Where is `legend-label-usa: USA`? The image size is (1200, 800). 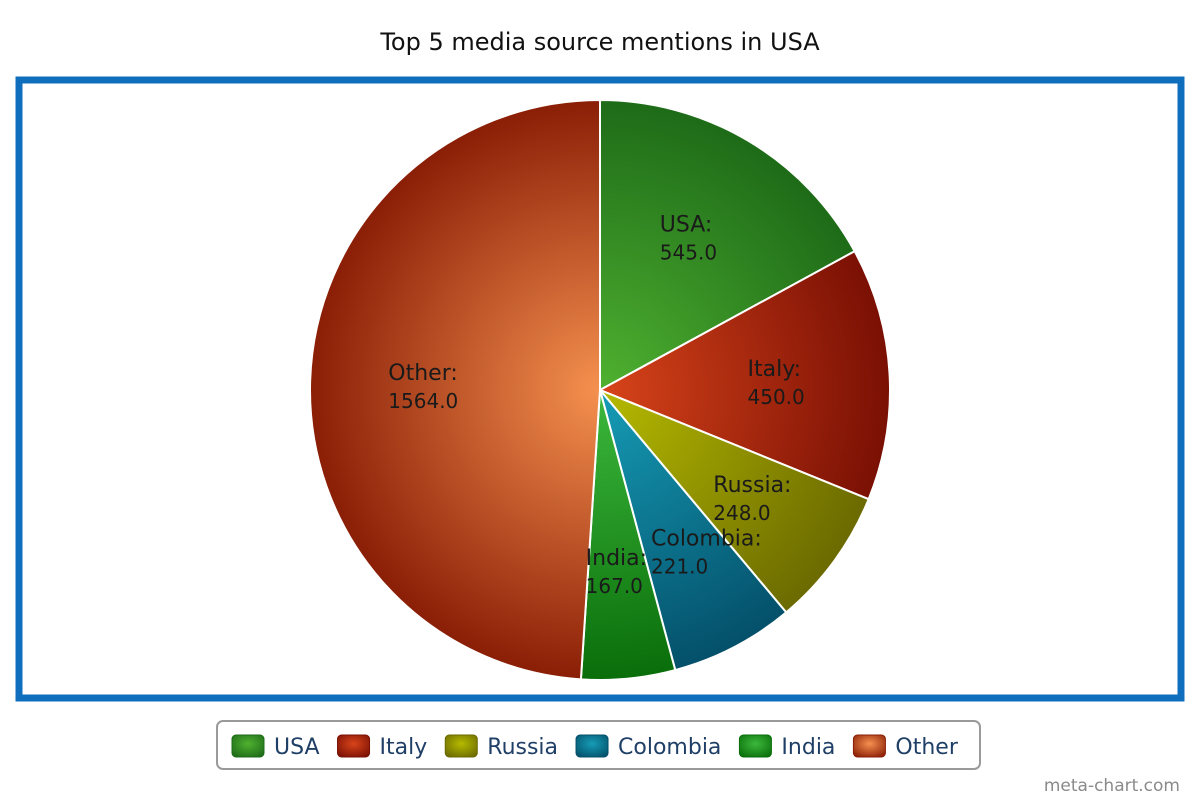
legend-label-usa: USA is located at coordinates (297, 747).